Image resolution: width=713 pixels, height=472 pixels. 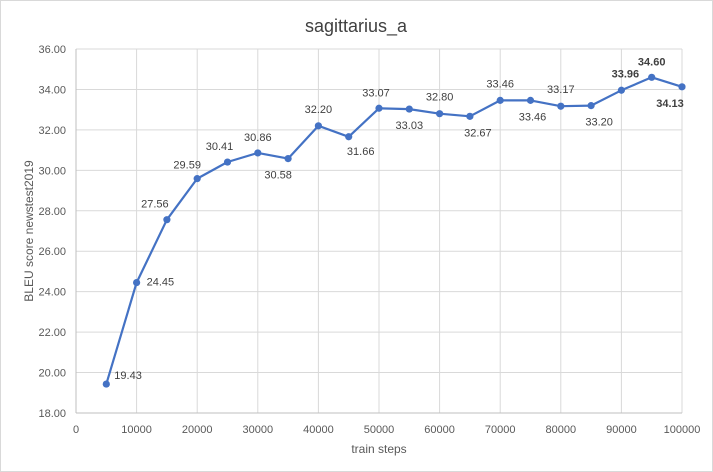 What do you see at coordinates (258, 430) in the screenshot?
I see `x-tick-label: 30000` at bounding box center [258, 430].